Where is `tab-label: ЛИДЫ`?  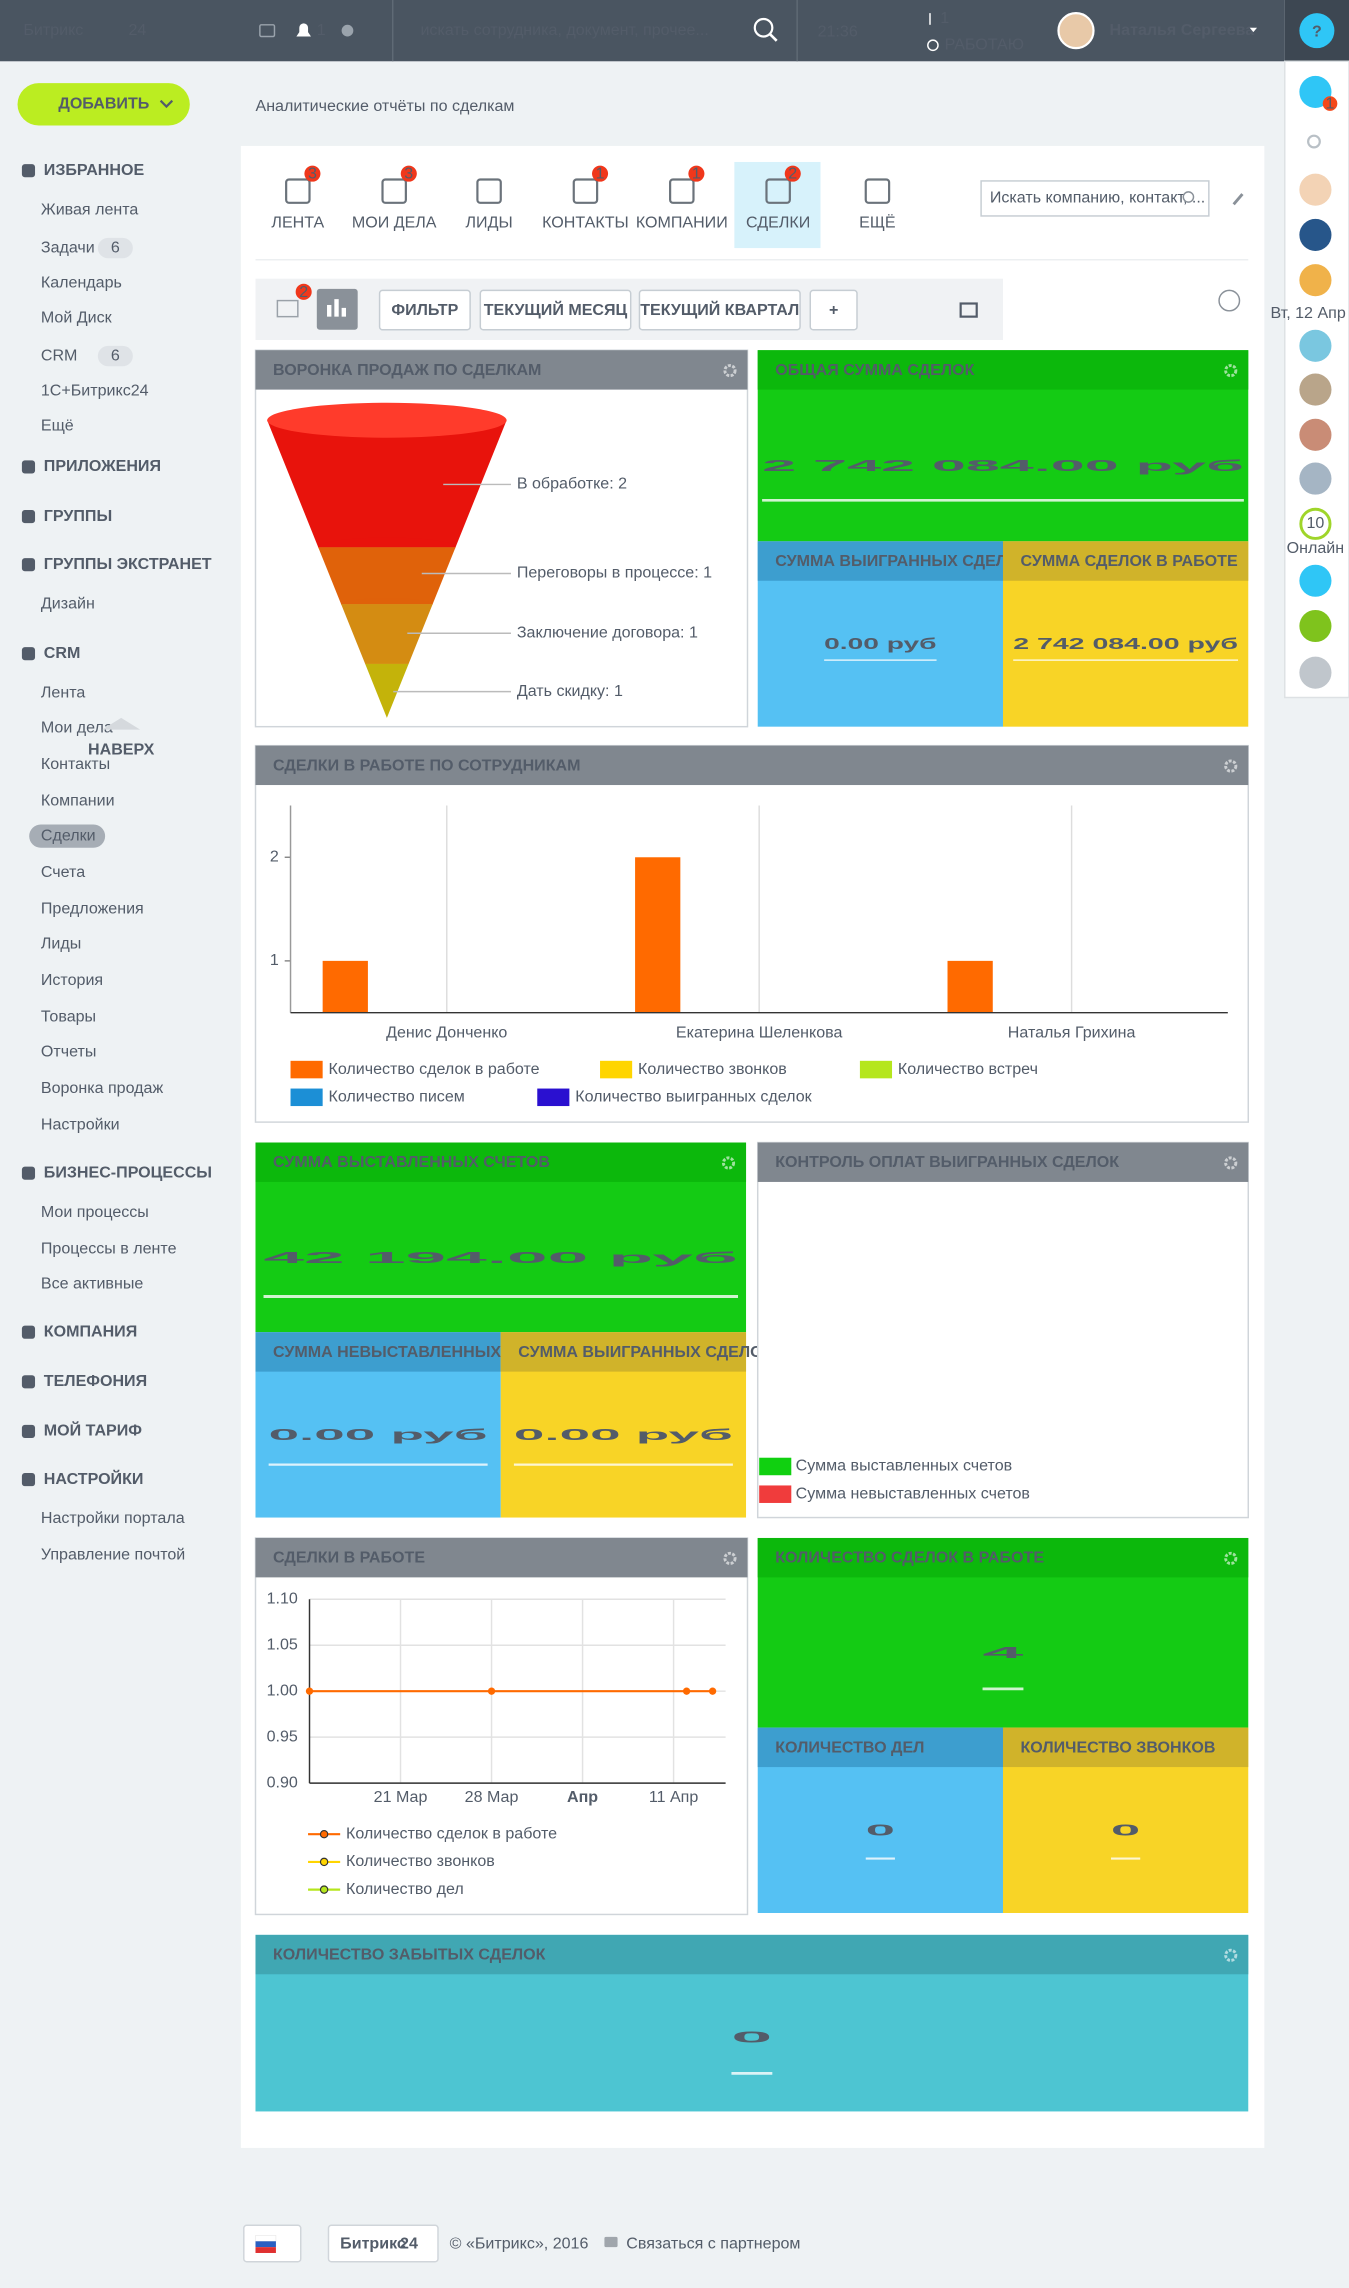 tab-label: ЛИДЫ is located at coordinates (489, 222).